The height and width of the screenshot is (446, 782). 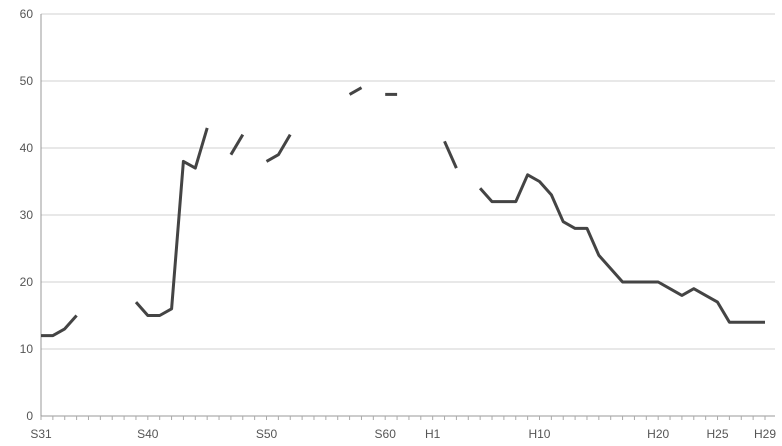 I want to click on x-tick-label: H20, so click(x=658, y=434).